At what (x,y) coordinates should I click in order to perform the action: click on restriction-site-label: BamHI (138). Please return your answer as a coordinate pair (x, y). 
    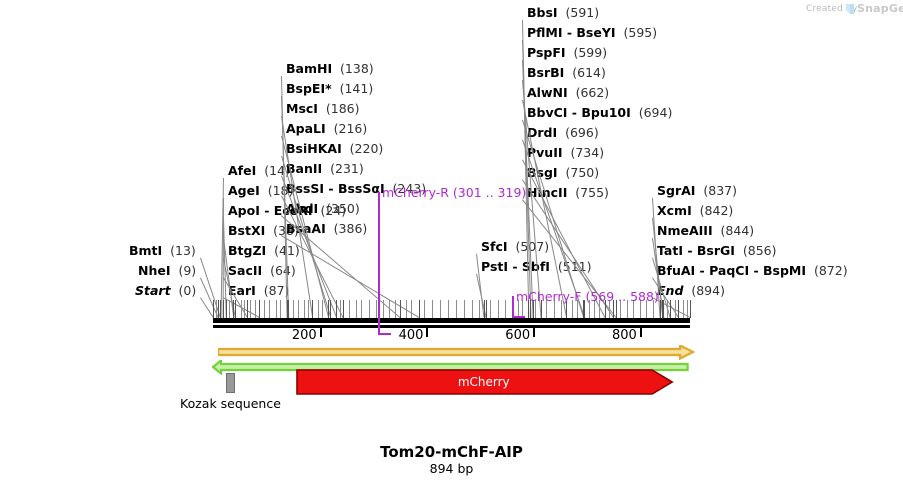
    Looking at the image, I should click on (330, 68).